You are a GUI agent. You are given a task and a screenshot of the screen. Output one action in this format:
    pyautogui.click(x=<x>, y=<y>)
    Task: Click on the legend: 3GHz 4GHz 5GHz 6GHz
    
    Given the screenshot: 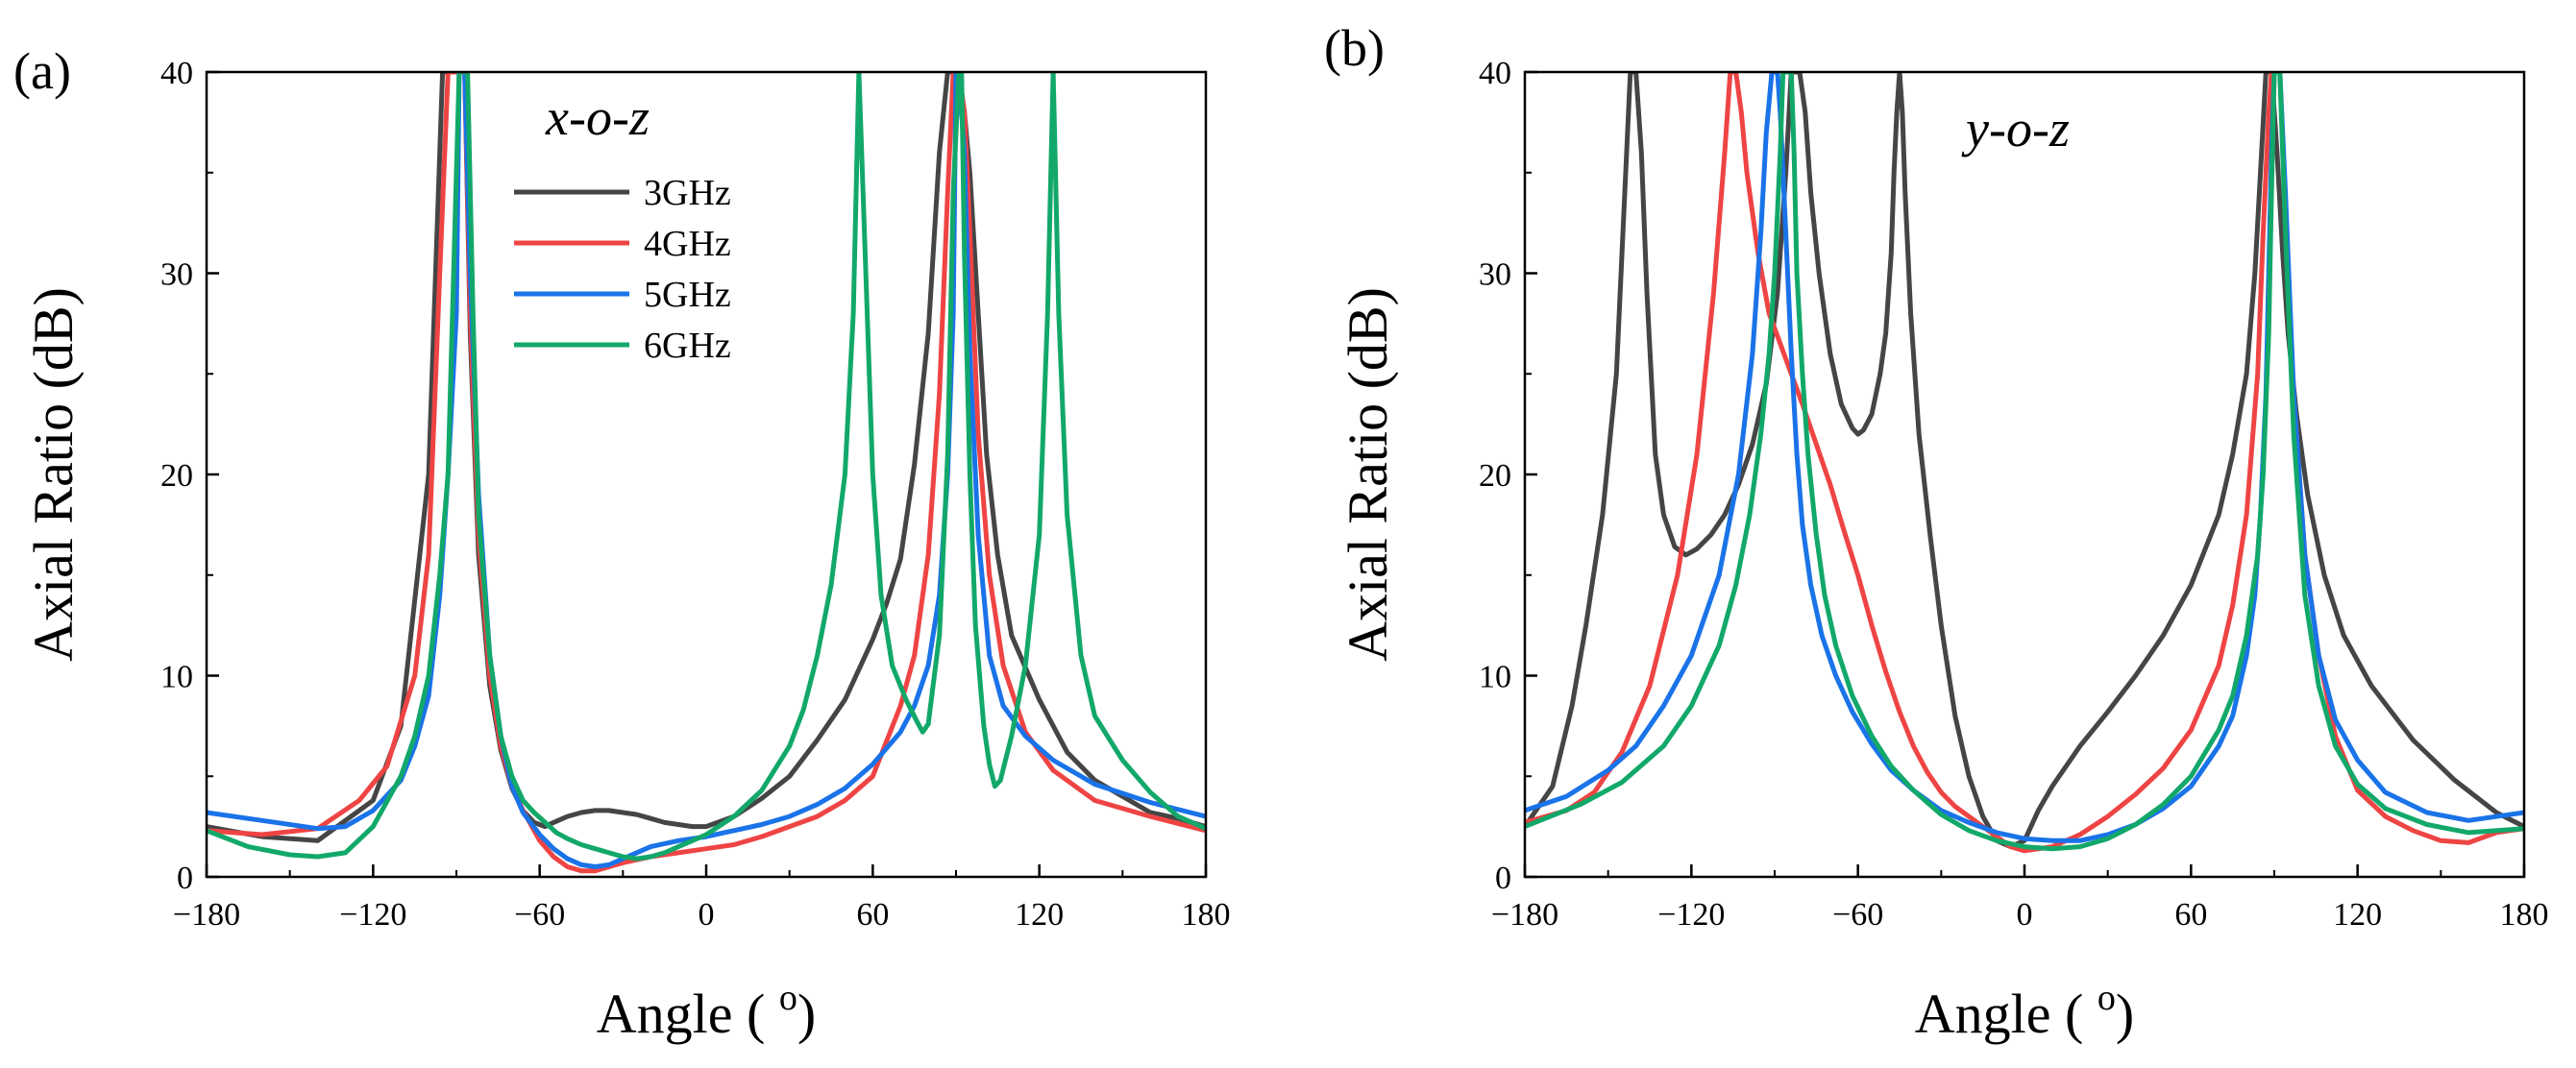 What is the action you would take?
    pyautogui.click(x=622, y=269)
    